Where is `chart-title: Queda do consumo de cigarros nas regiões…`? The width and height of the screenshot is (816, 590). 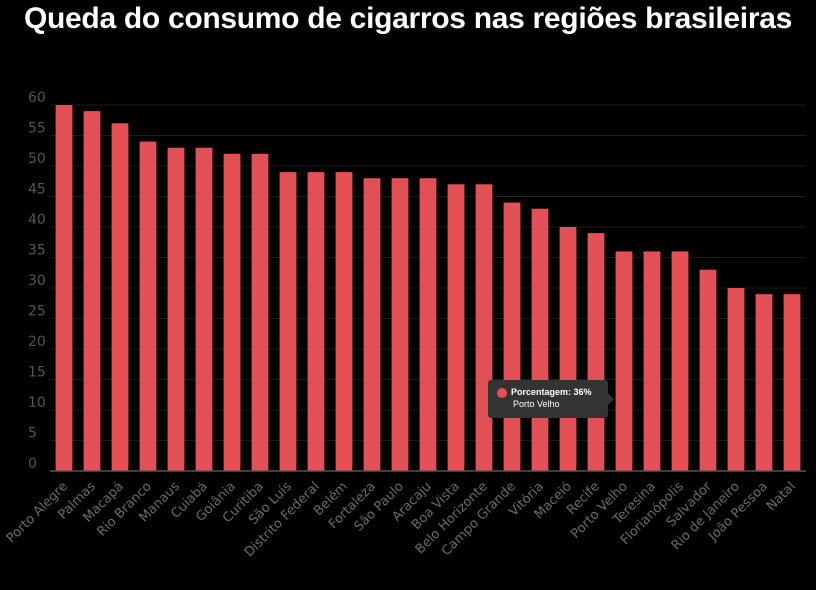
chart-title: Queda do consumo de cigarros nas regiões… is located at coordinates (407, 18).